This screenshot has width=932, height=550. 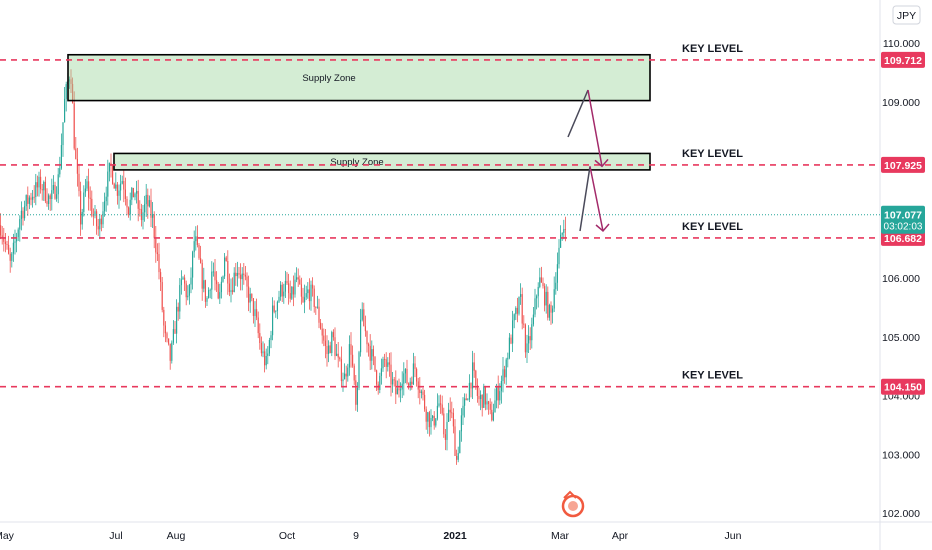 I want to click on y-tick-label: 103.000, so click(x=901, y=455).